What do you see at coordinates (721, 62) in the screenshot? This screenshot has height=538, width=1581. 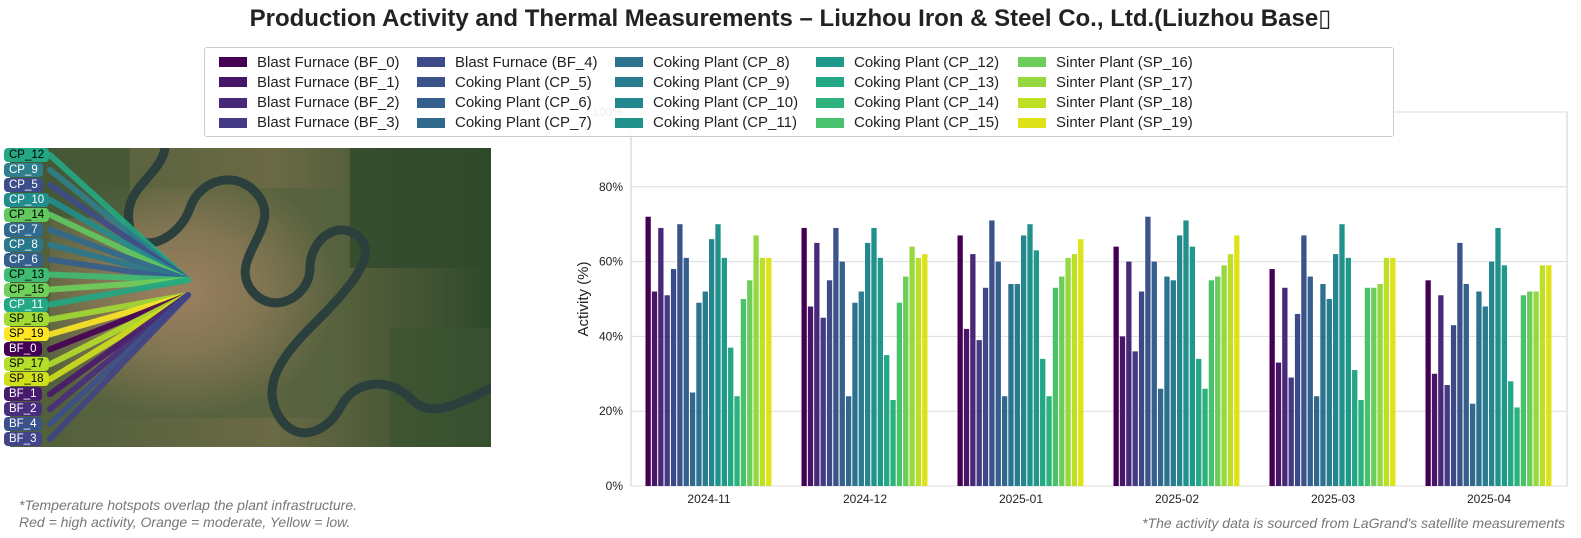 I see `legend-label: Coking Plant (CP_8)` at bounding box center [721, 62].